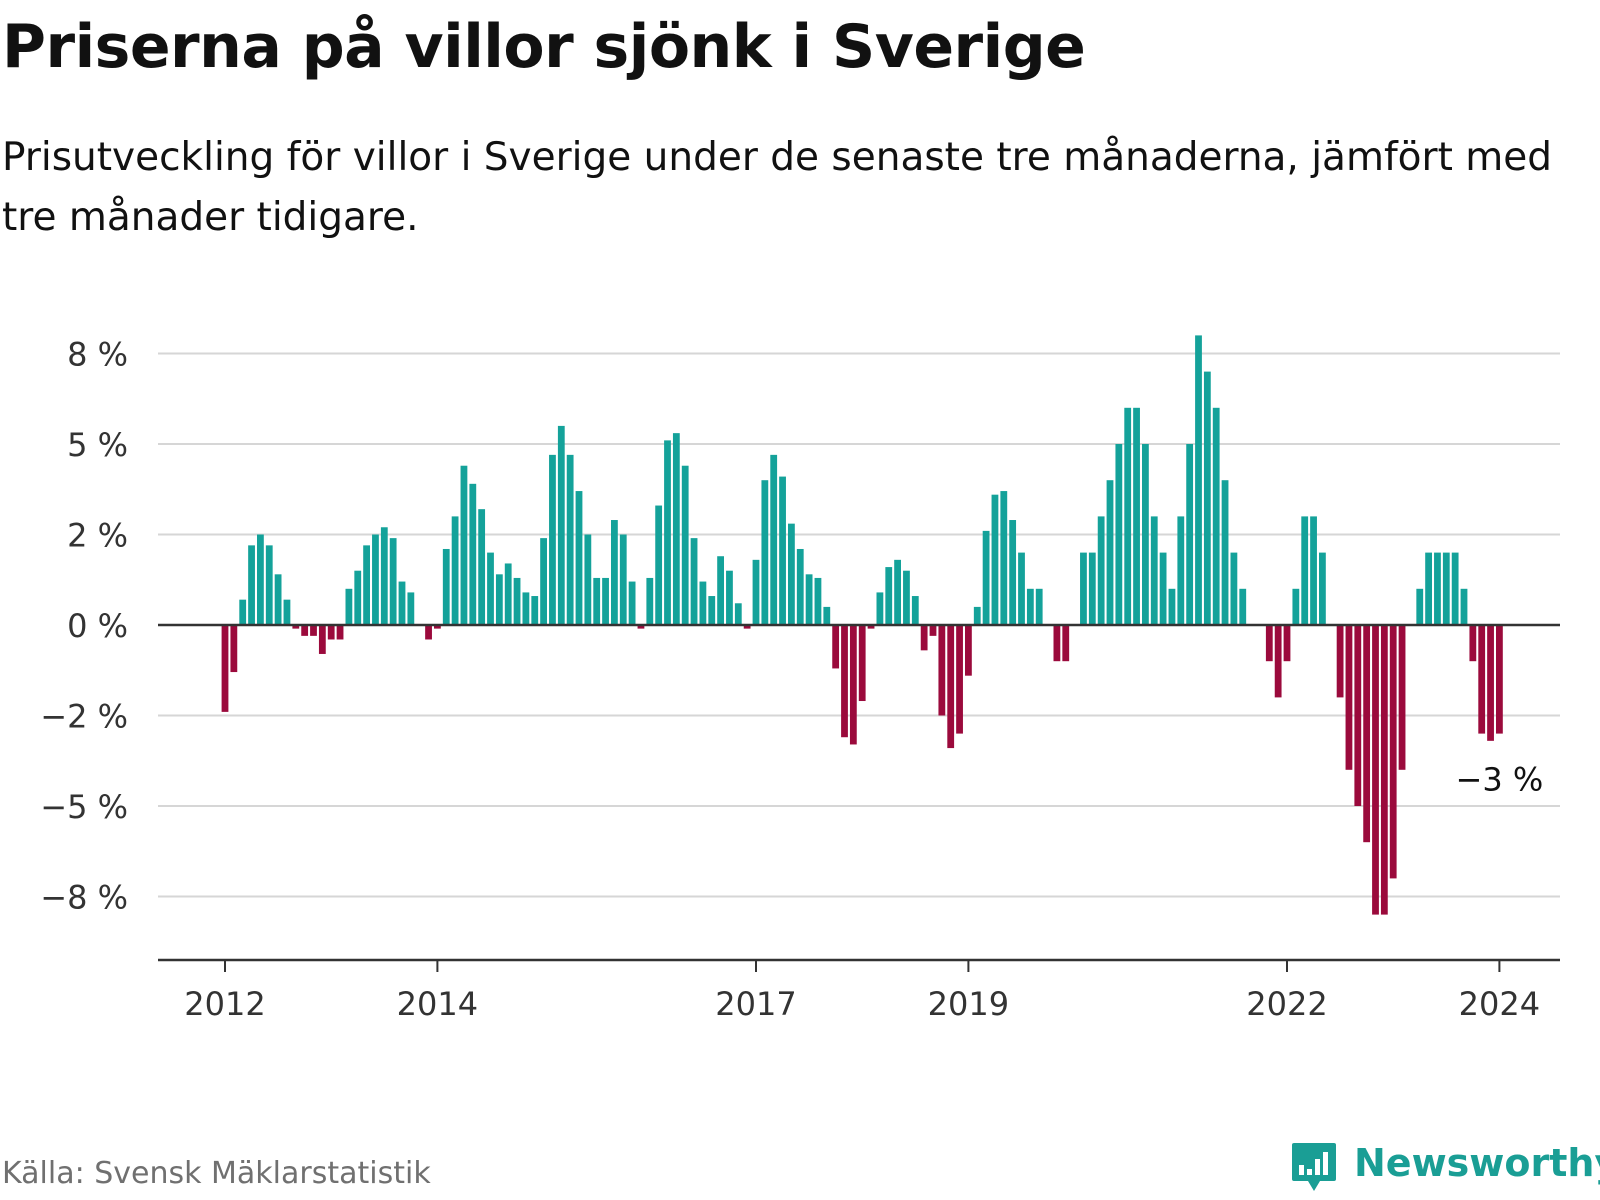  What do you see at coordinates (97, 445) in the screenshot?
I see `y-tick-label: 5 %` at bounding box center [97, 445].